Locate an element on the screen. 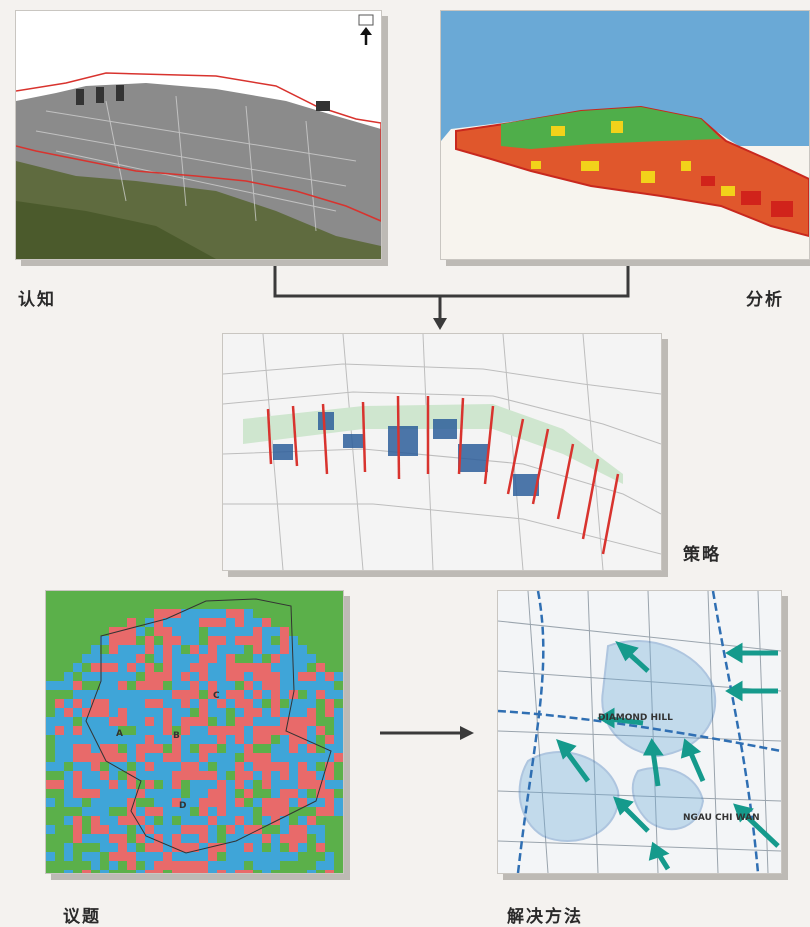 This screenshot has height=927, width=810. north-arrow-icon is located at coordinates (366, 29).